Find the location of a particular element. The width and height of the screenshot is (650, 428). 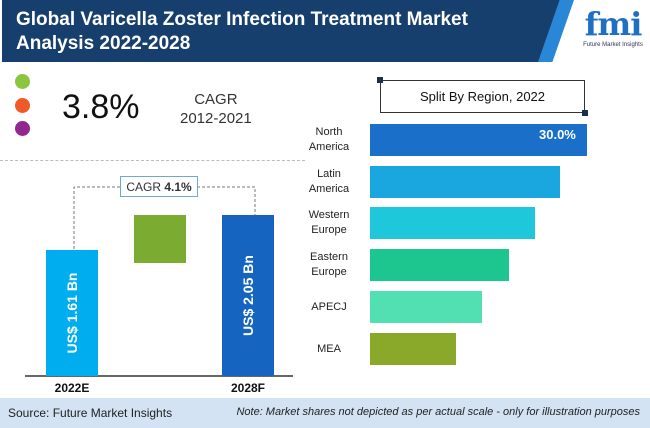

cagr-annotation-label: CAGR is located at coordinates (143, 186).